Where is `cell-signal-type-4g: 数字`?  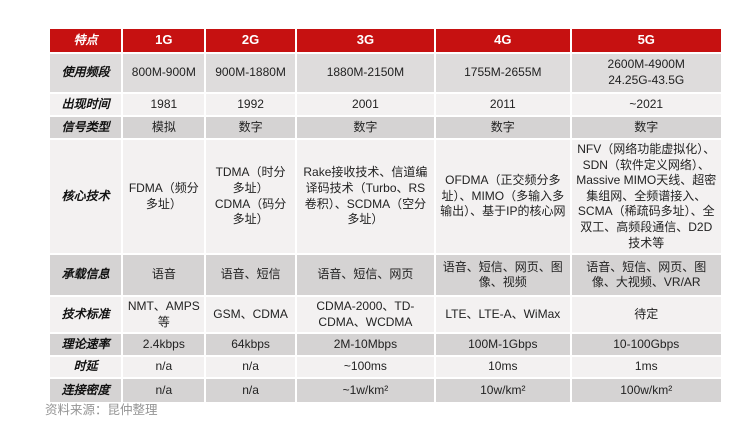 cell-signal-type-4g: 数字 is located at coordinates (503, 127).